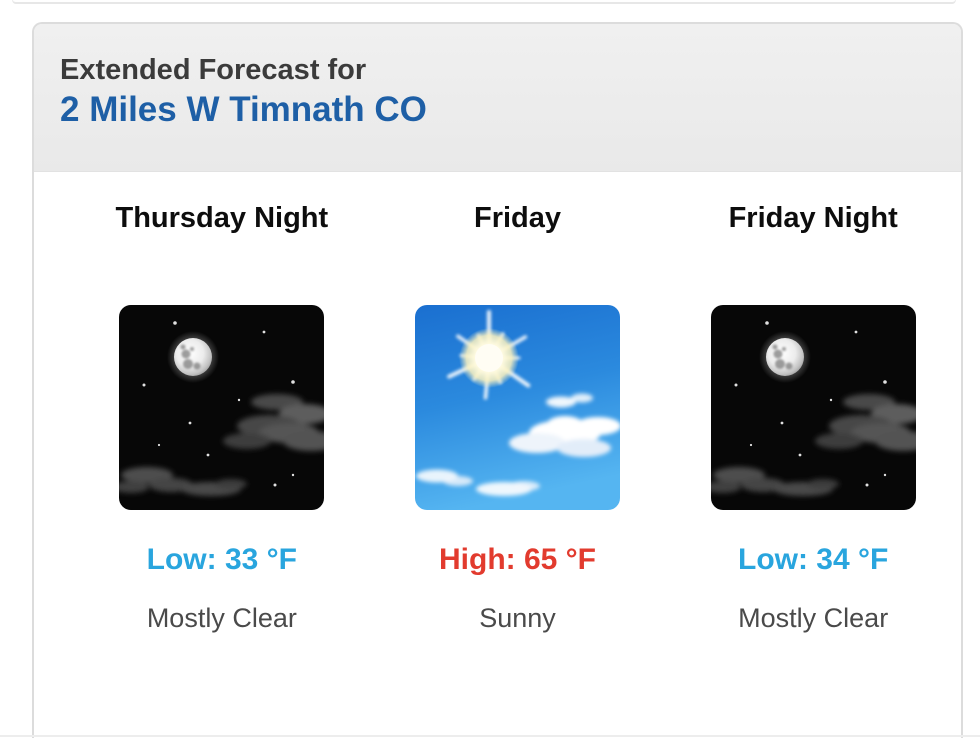  What do you see at coordinates (243, 110) in the screenshot?
I see `location-title: 2 Miles W Timnath CO` at bounding box center [243, 110].